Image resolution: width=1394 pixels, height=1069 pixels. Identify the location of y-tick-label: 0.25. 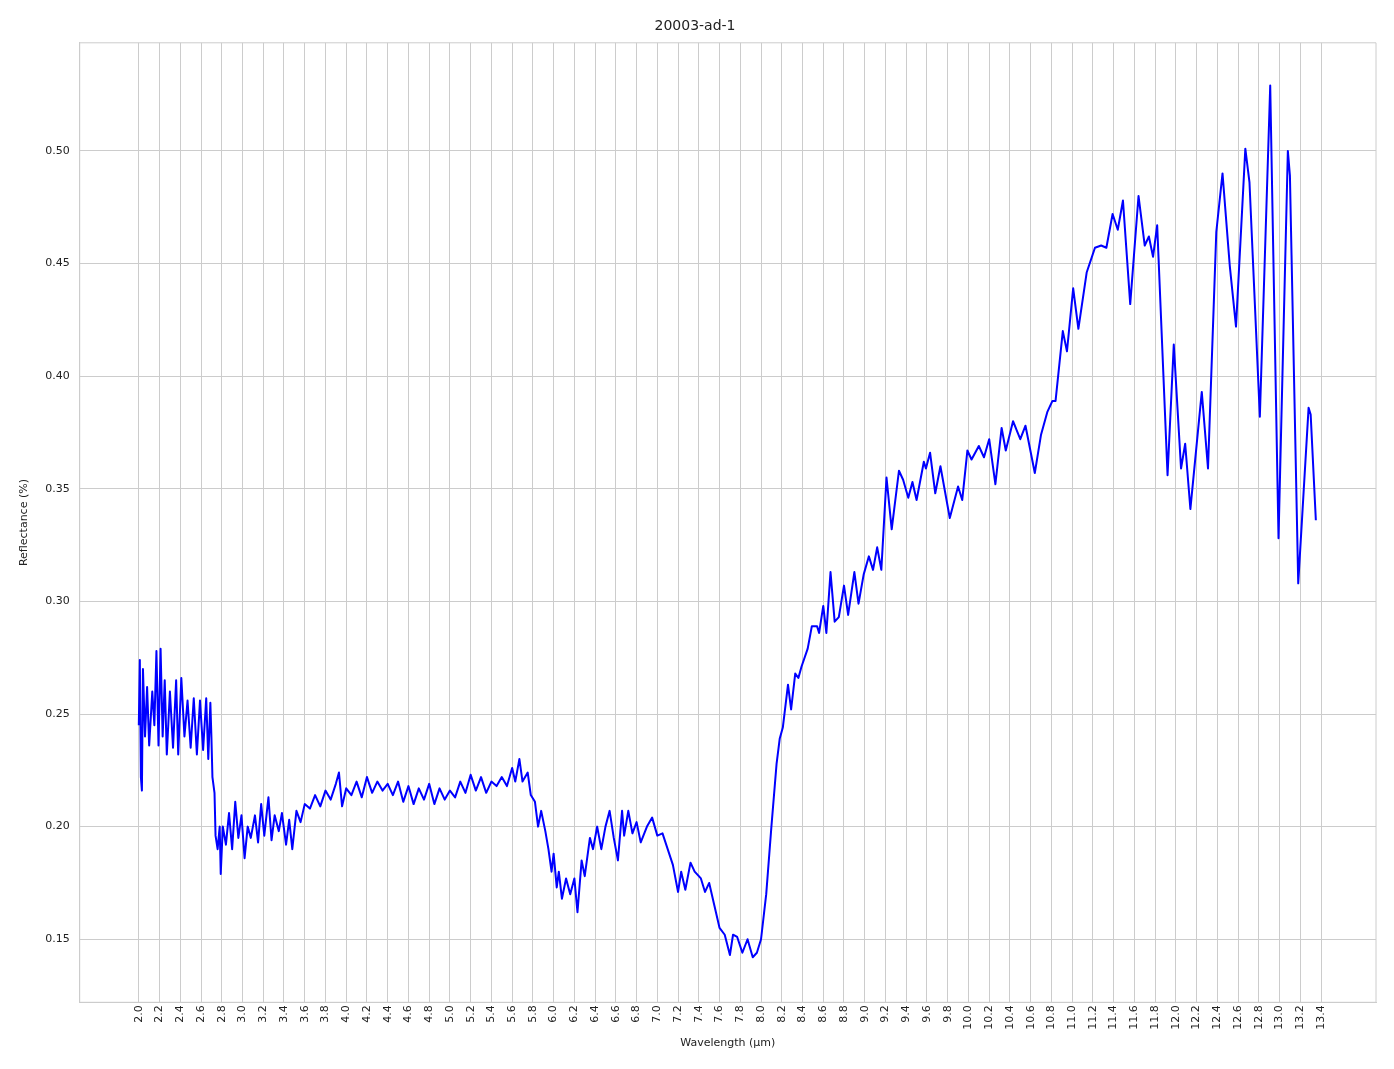
(57, 713).